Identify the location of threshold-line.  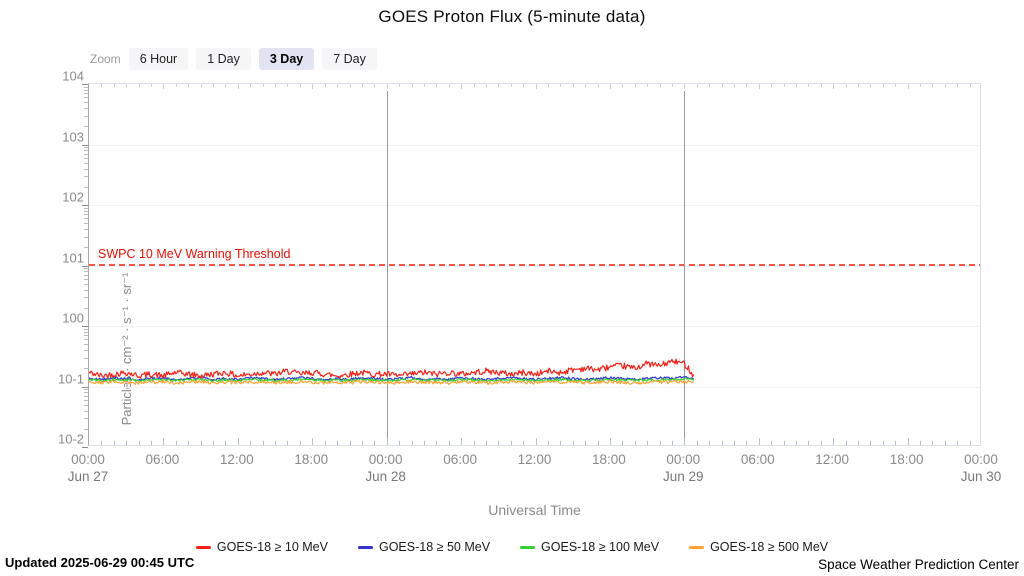
(534, 265).